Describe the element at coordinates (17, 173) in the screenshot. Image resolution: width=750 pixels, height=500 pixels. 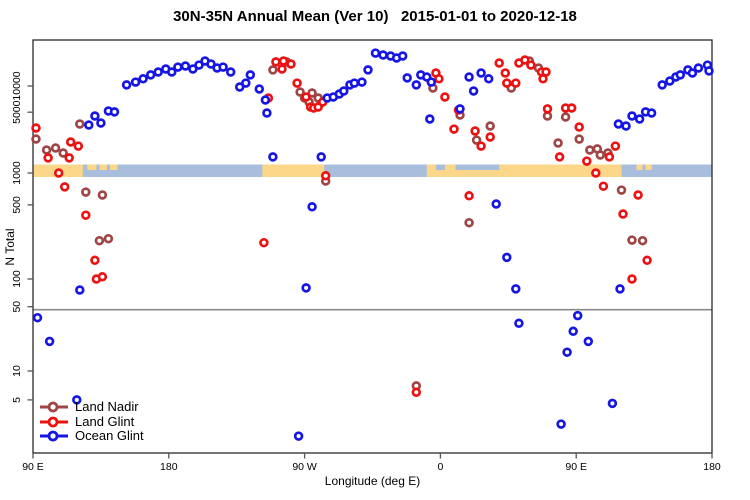
I see `svg-text: 1000` at that location.